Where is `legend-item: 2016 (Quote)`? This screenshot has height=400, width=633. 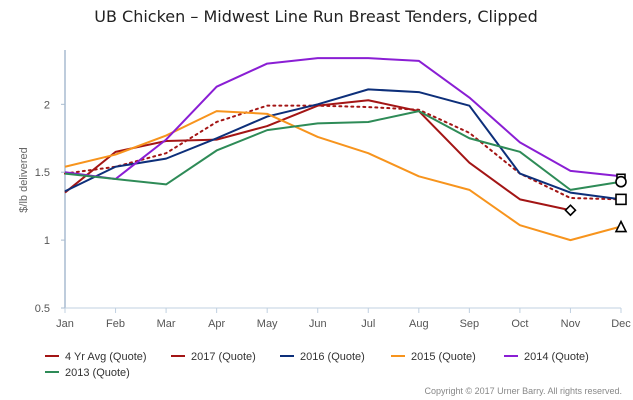
legend-item: 2016 (Quote) is located at coordinates (322, 357).